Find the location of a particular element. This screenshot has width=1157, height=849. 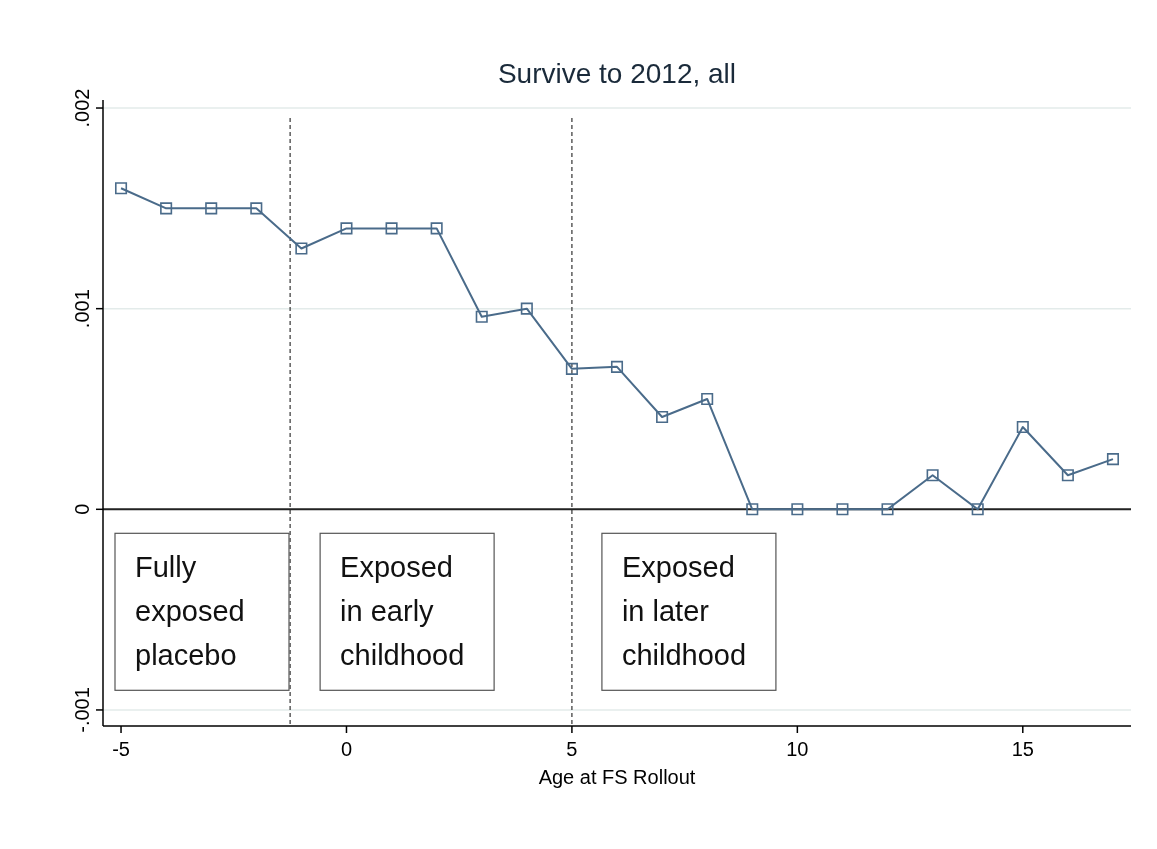

y-tick-label: .002 is located at coordinates (82, 108).